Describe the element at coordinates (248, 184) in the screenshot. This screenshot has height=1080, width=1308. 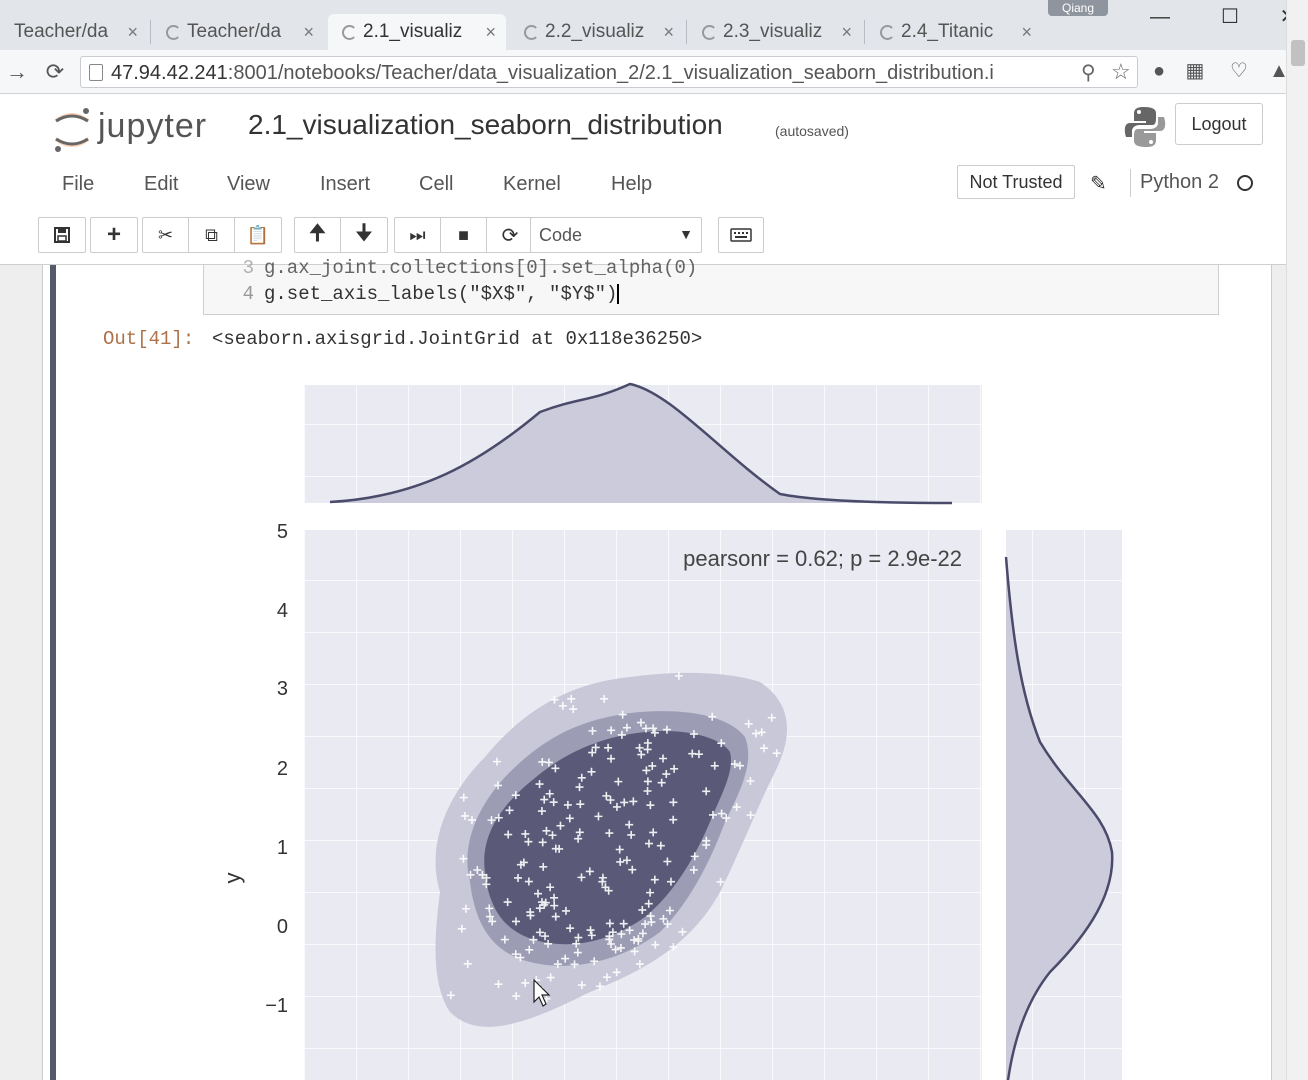
I see `menu-view: View` at that location.